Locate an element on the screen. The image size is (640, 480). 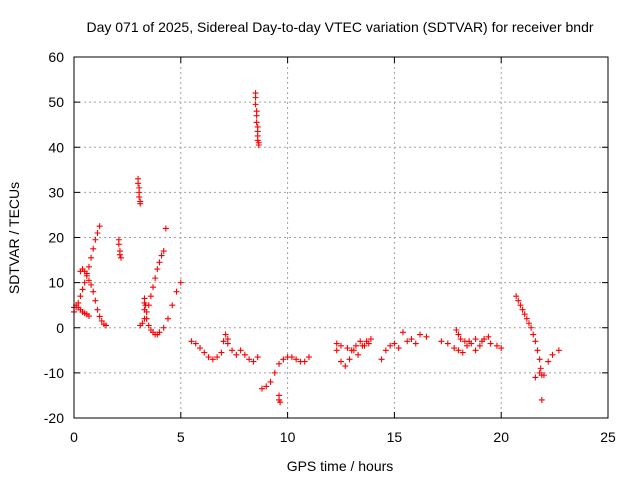
y-tick-label: -20 is located at coordinates (54, 418).